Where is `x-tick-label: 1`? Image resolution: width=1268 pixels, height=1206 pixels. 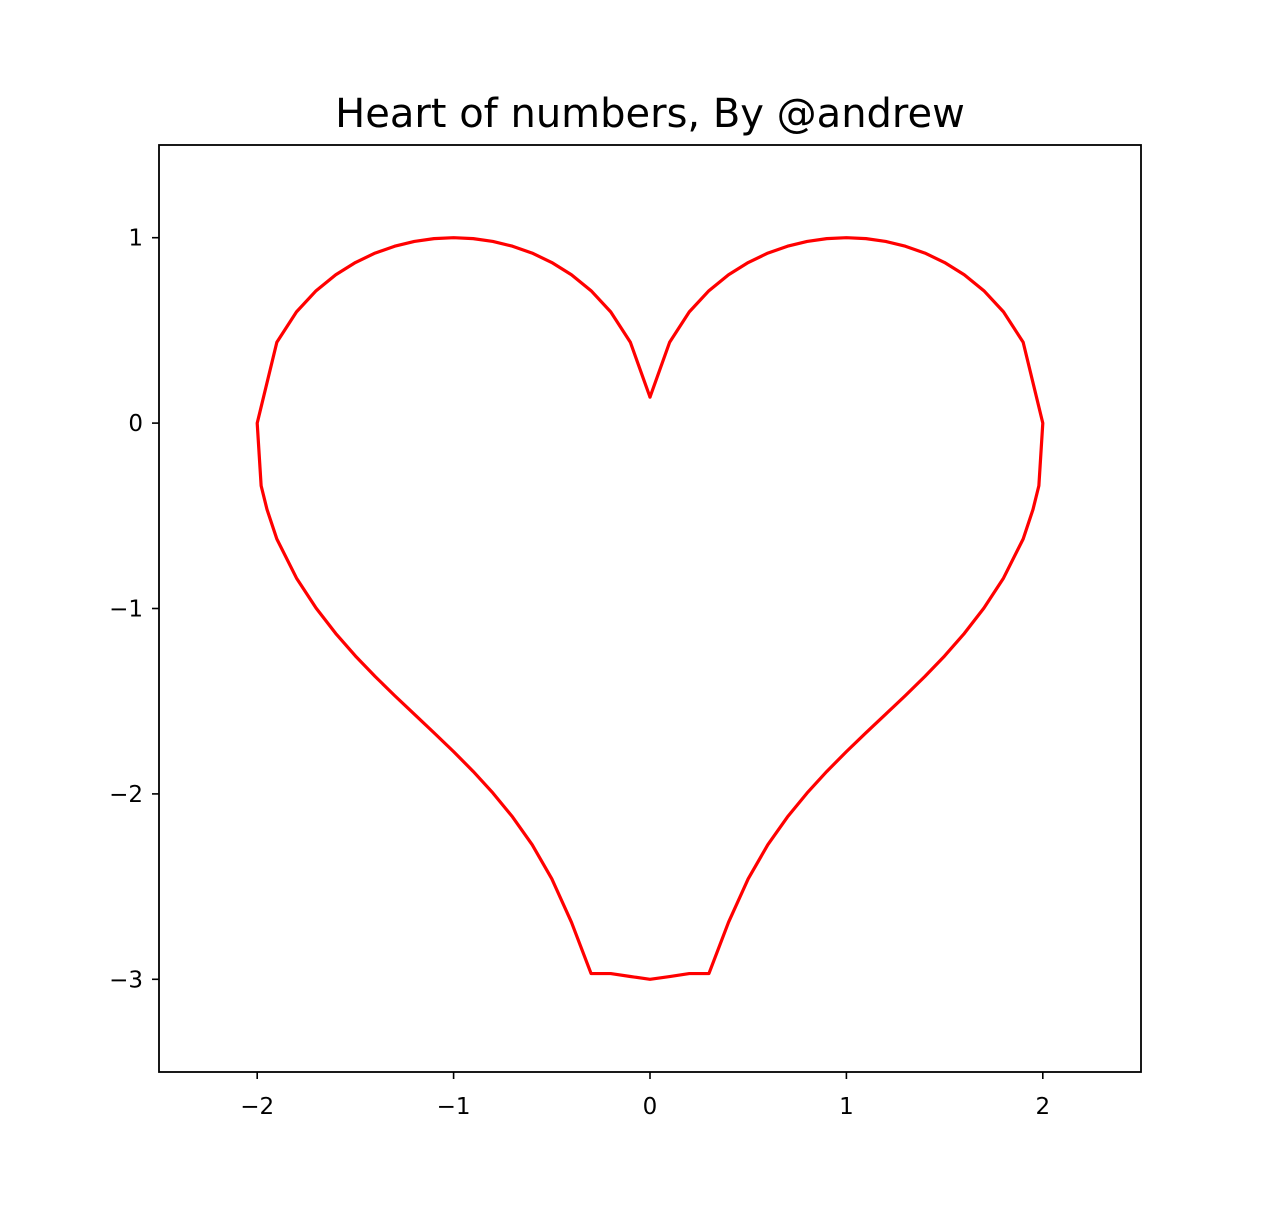
x-tick-label: 1 is located at coordinates (846, 1107).